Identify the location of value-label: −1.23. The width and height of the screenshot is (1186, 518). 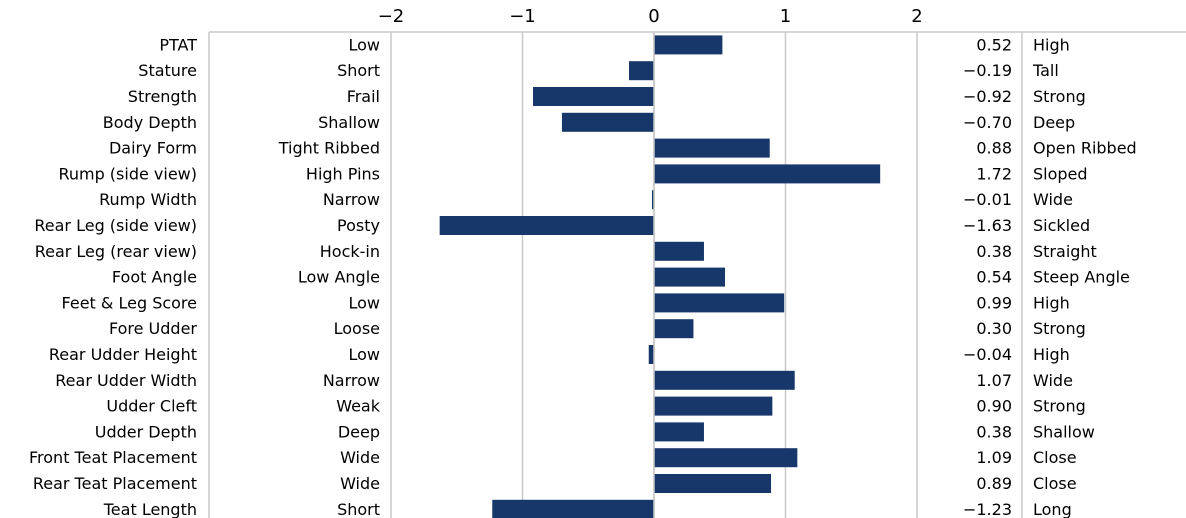
(987, 509).